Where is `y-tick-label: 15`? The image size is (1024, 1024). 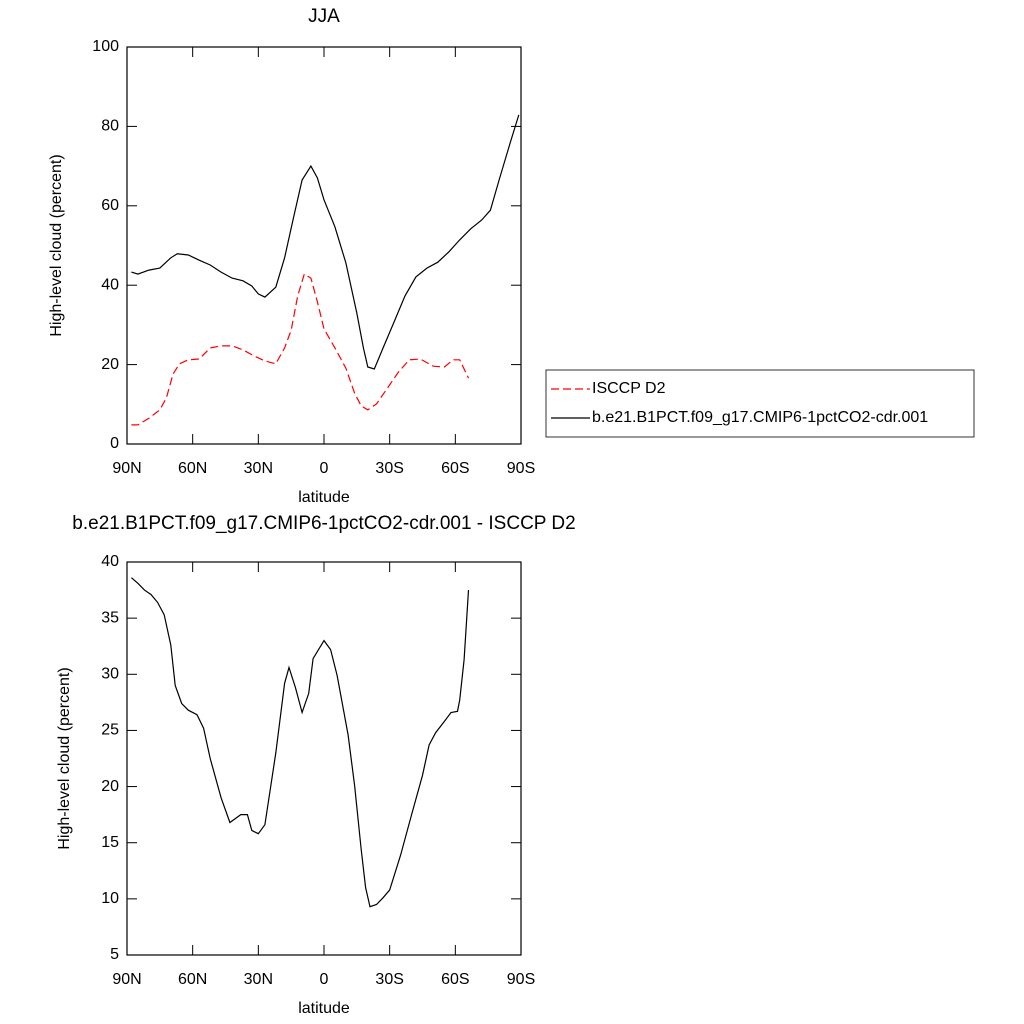 y-tick-label: 15 is located at coordinates (110, 842).